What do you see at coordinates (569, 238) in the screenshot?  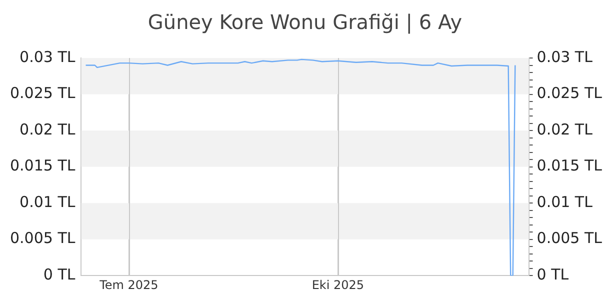 I see `y2-tick-label: 0.005 TL` at bounding box center [569, 238].